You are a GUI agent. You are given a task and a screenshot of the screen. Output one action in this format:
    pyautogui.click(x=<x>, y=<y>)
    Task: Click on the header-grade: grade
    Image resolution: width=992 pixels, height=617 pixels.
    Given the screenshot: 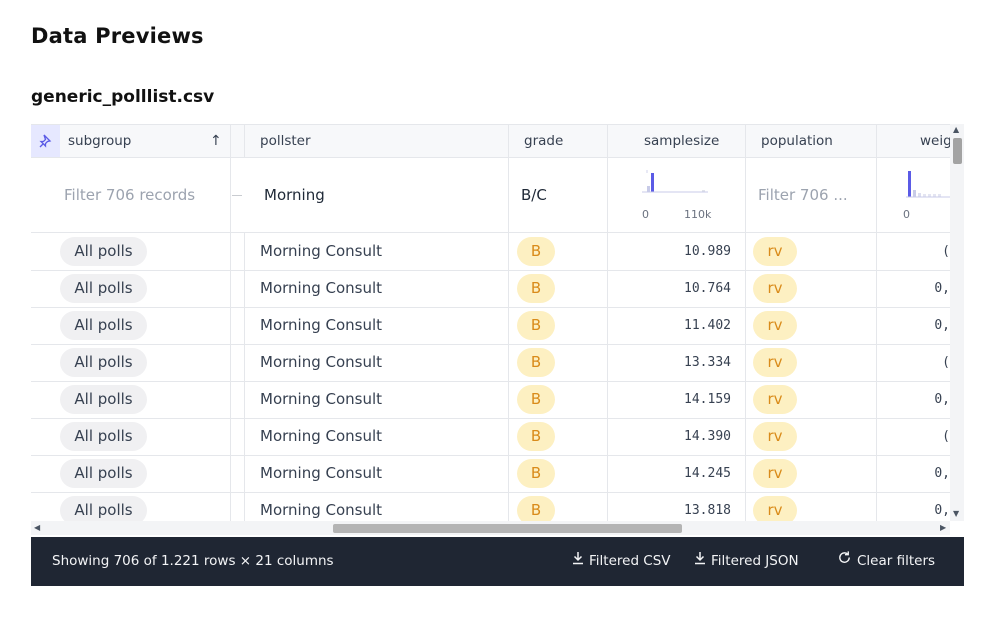 What is the action you would take?
    pyautogui.click(x=544, y=141)
    